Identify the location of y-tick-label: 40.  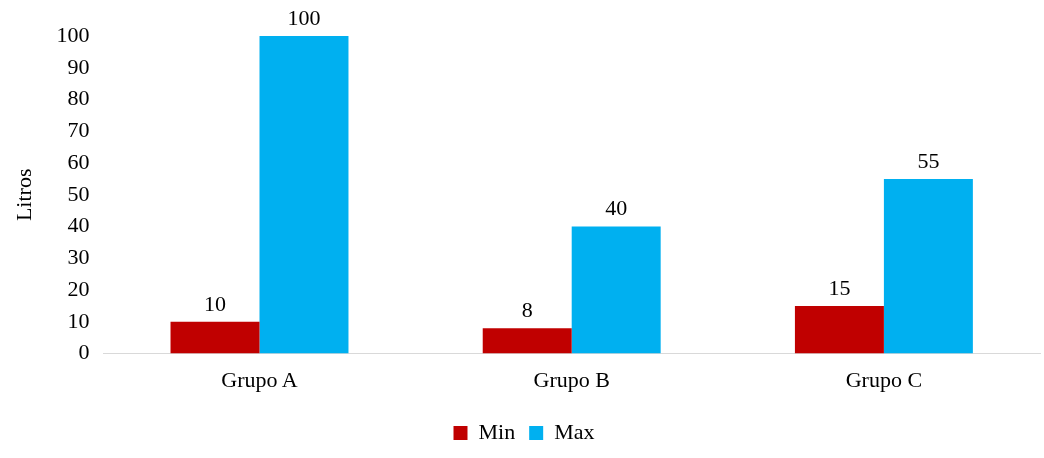
(78, 225).